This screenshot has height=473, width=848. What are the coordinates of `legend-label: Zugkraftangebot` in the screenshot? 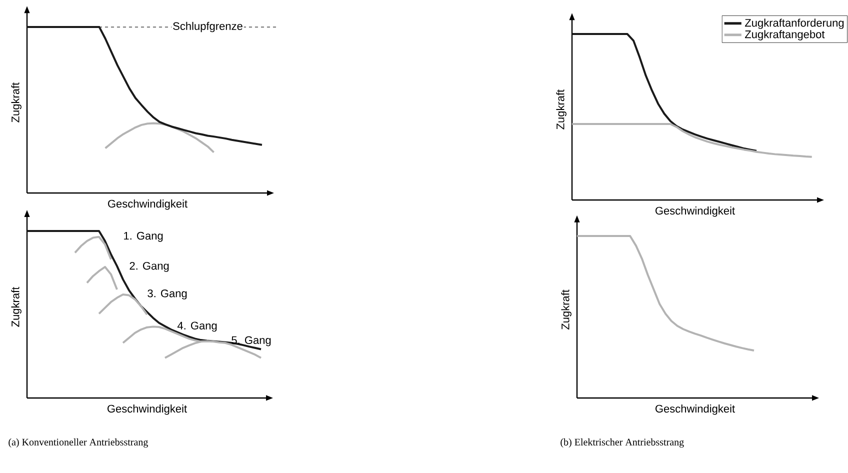 It's located at (784, 35).